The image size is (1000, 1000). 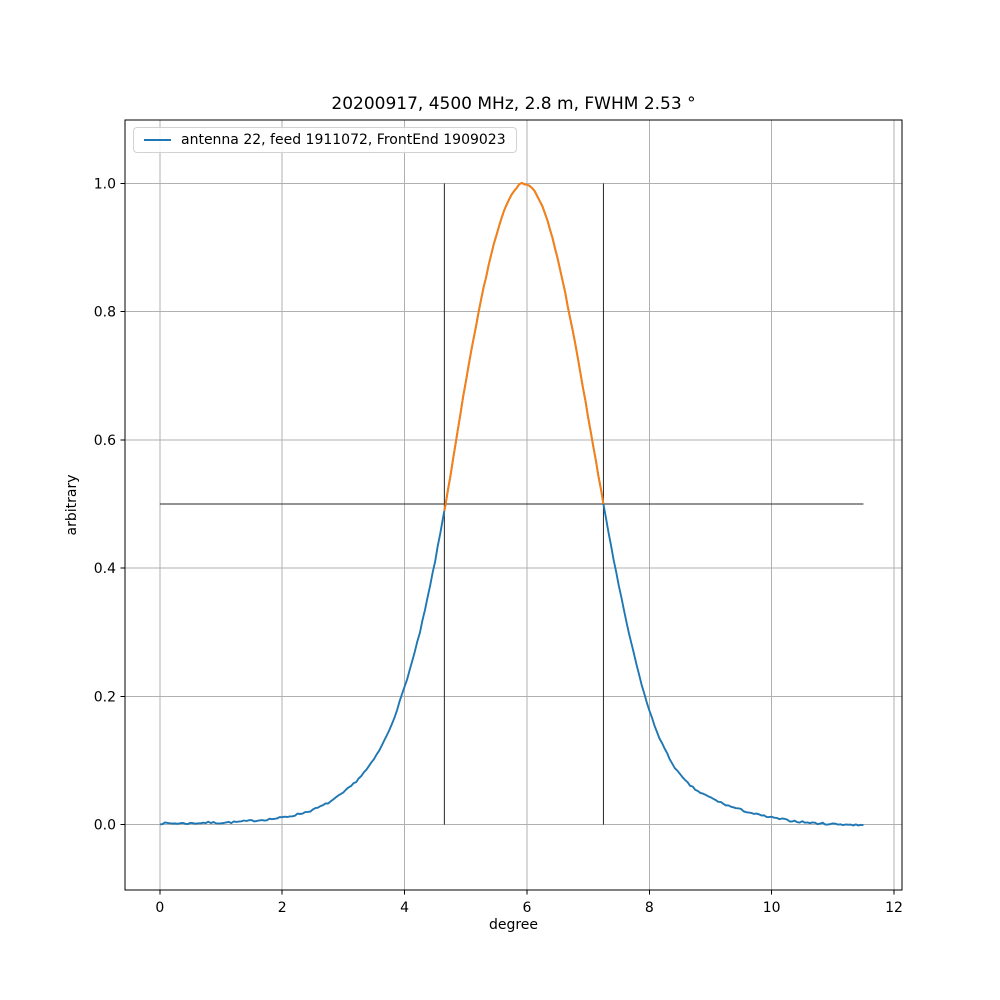 I want to click on y-tick-label: 0.4, so click(x=105, y=569).